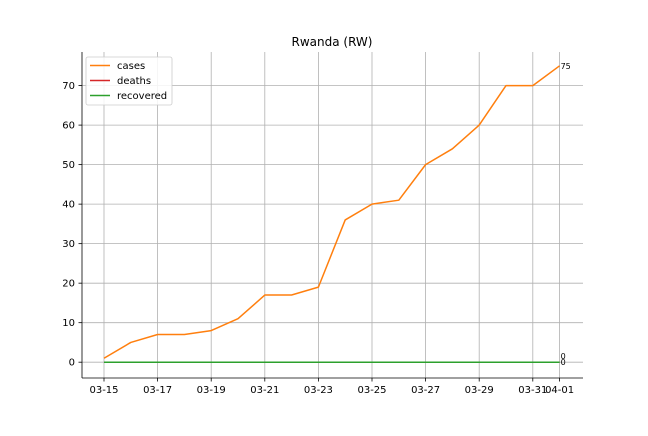 The width and height of the screenshot is (648, 436). Describe the element at coordinates (68, 126) in the screenshot. I see `y-tick-label: 60` at that location.